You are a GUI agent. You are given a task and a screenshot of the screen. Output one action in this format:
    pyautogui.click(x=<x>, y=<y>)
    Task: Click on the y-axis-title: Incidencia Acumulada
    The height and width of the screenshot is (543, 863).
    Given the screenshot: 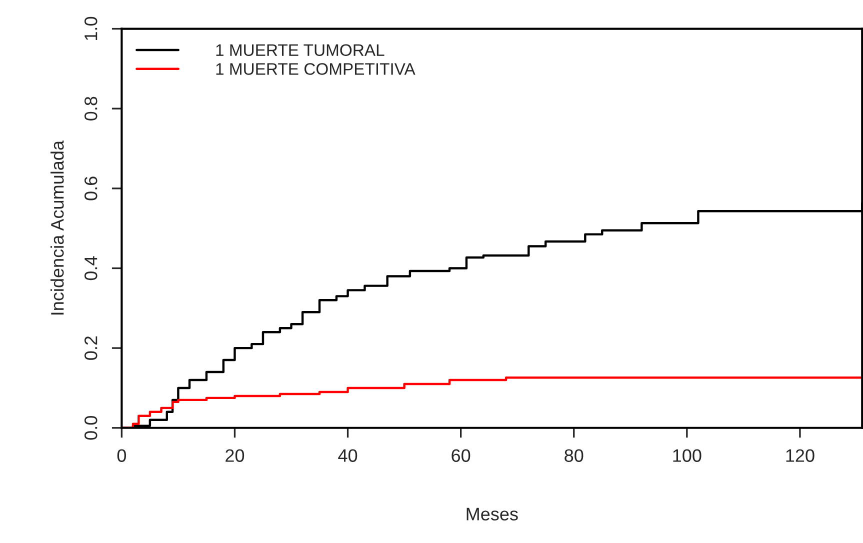 What is the action you would take?
    pyautogui.click(x=57, y=227)
    